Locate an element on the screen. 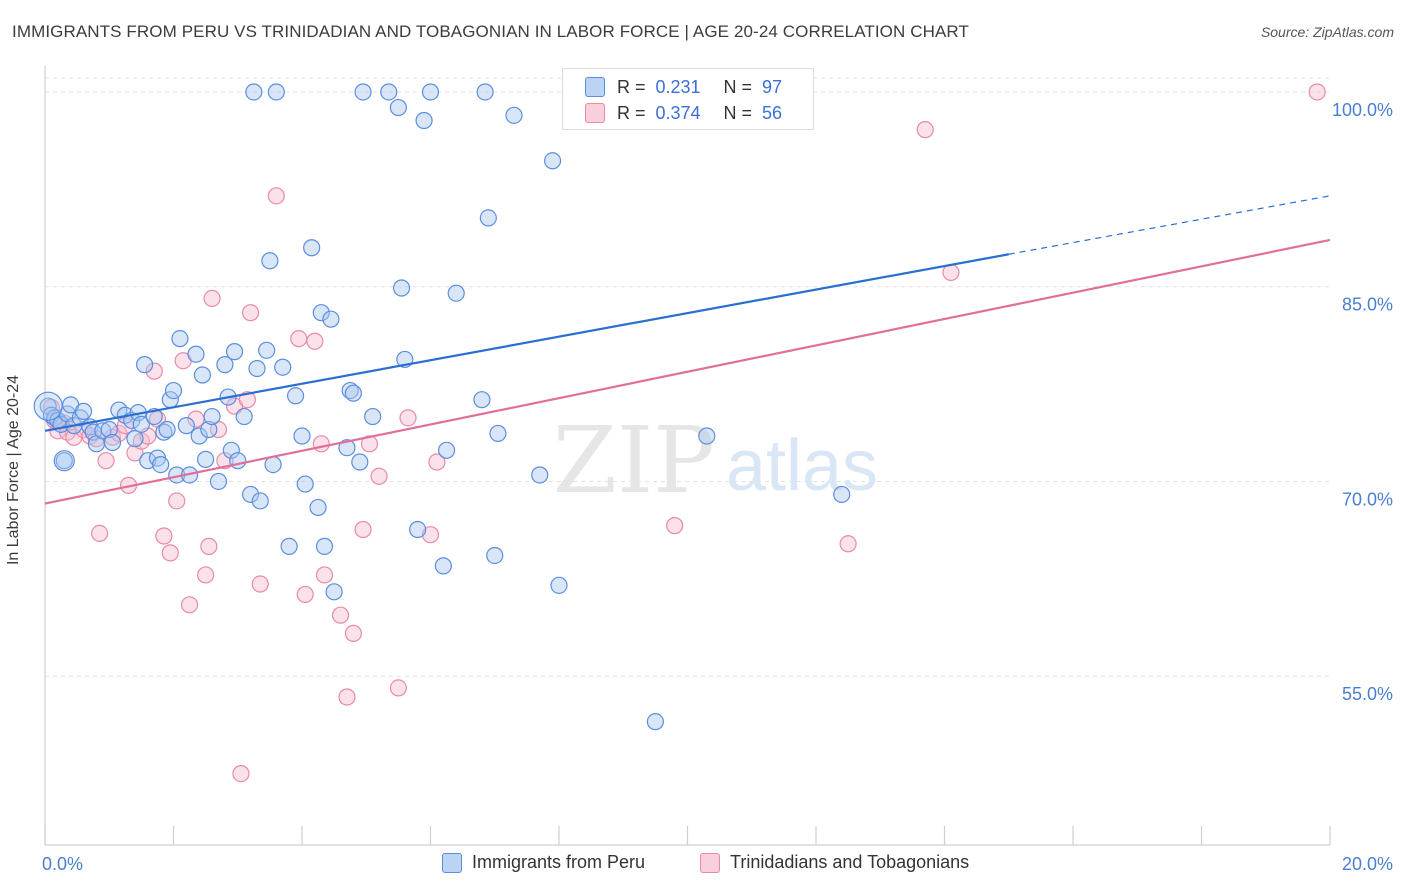  legend-item-trinidadians: Trinidadians and Tobagonians is located at coordinates (834, 862).